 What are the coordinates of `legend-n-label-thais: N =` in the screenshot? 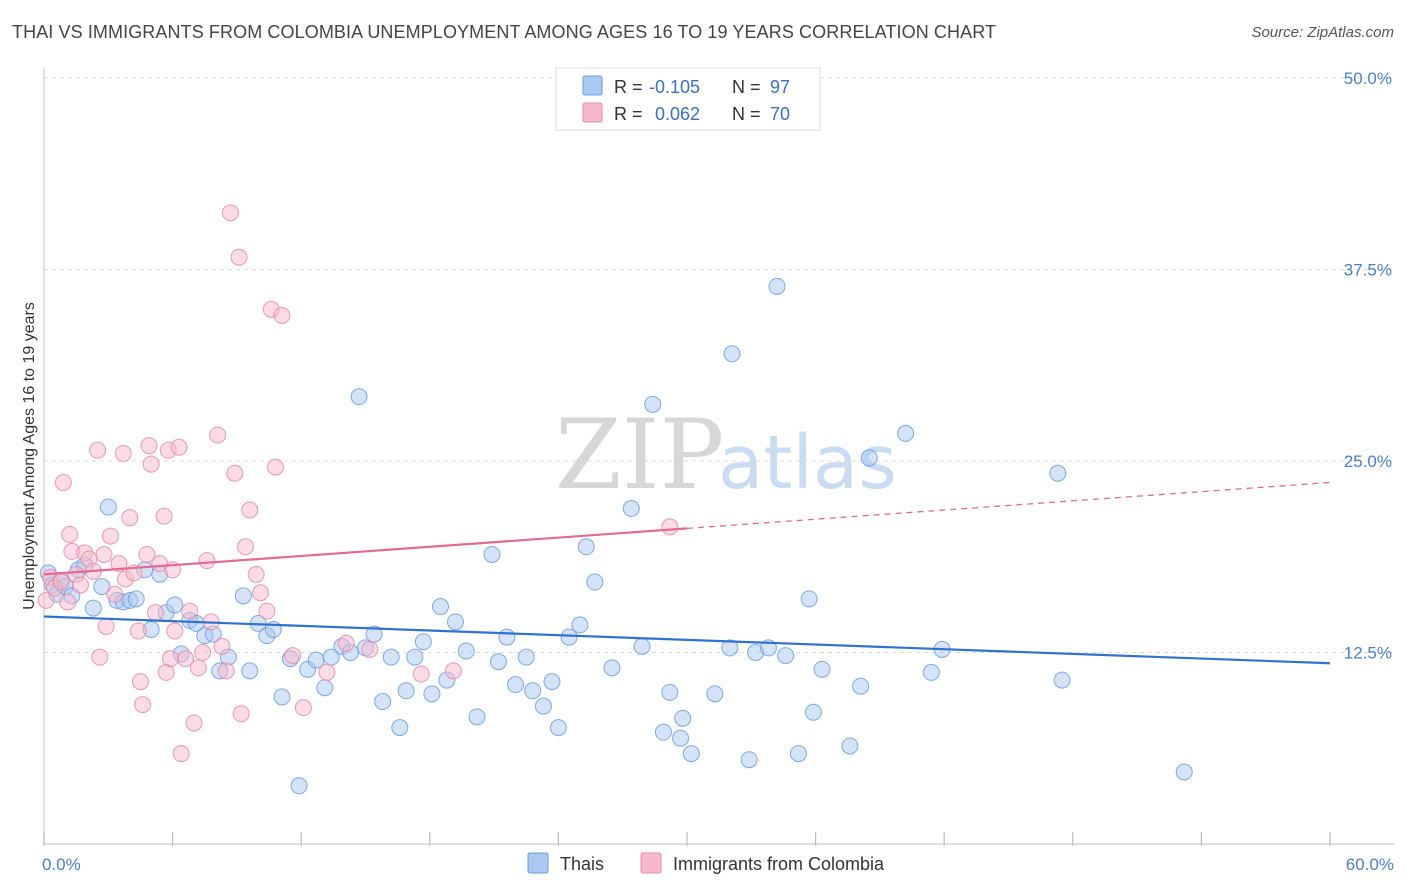 It's located at (746, 87).